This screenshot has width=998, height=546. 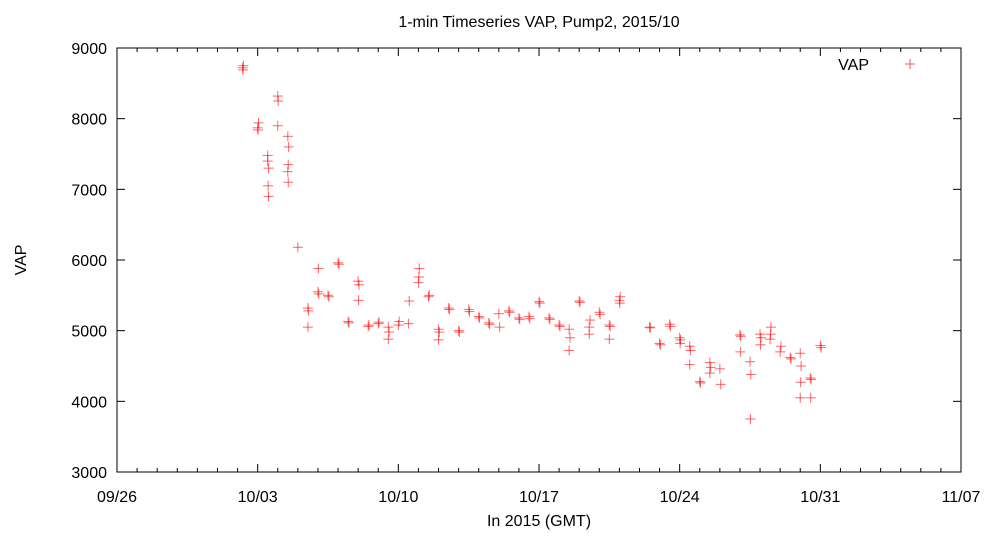 I want to click on y-tick: 8000, so click(x=516, y=120).